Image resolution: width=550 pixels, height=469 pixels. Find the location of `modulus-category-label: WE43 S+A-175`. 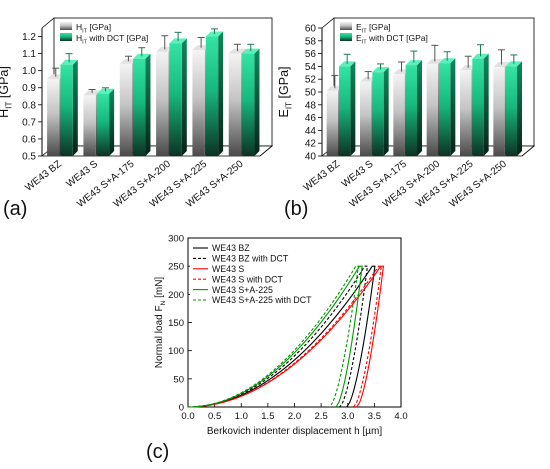

modulus-category-label: WE43 S+A-175 is located at coordinates (379, 184).